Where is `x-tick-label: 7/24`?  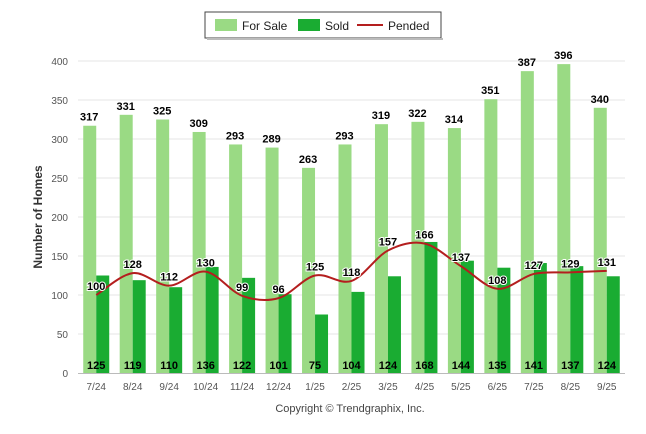
x-tick-label: 7/24 is located at coordinates (96, 387).